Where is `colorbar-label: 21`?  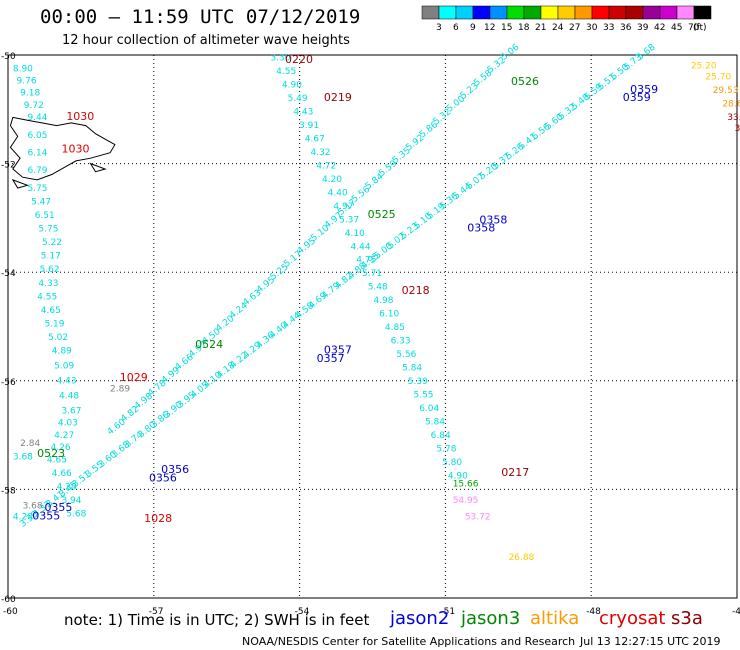
colorbar-label: 21 is located at coordinates (540, 28).